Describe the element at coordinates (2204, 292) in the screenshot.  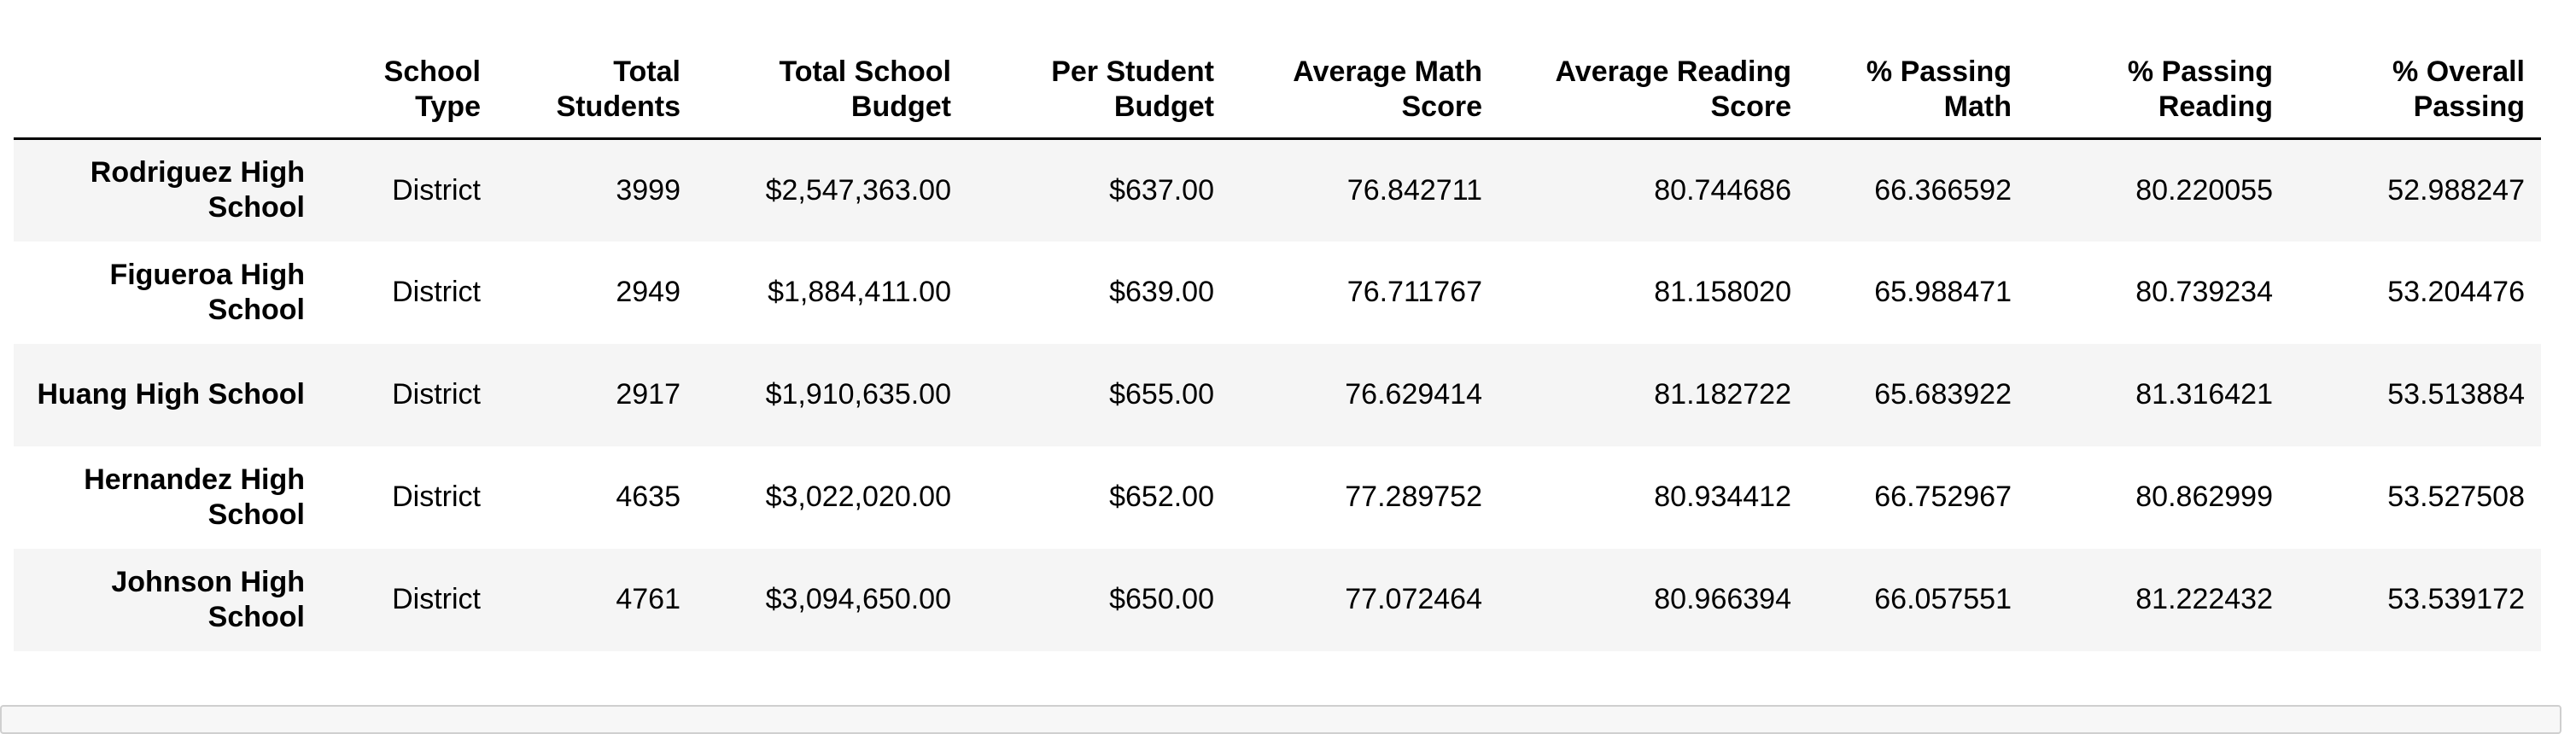
I see `cell-passing-reading: 80.739234` at that location.